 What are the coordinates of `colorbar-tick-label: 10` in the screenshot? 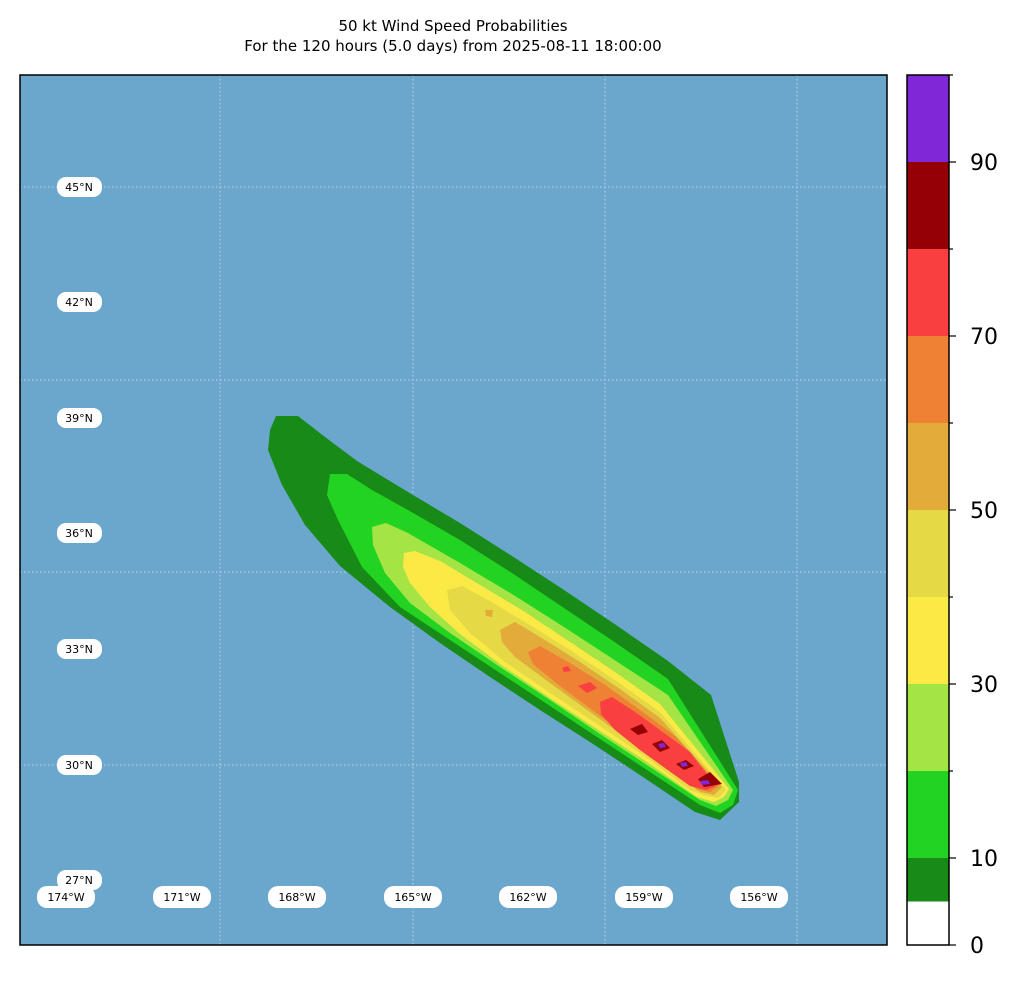 It's located at (984, 859).